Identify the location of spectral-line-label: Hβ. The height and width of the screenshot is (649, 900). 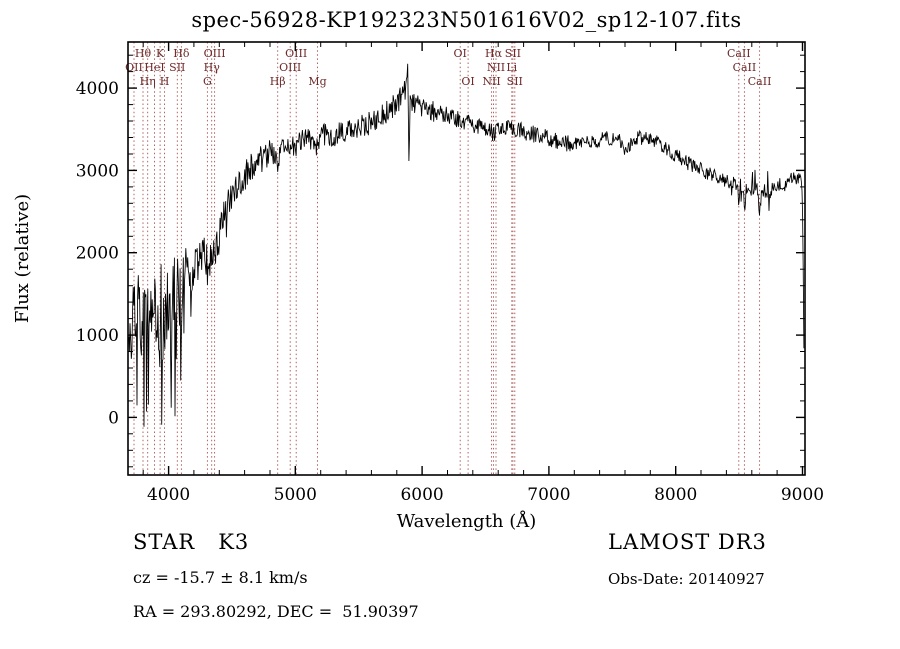
(278, 81).